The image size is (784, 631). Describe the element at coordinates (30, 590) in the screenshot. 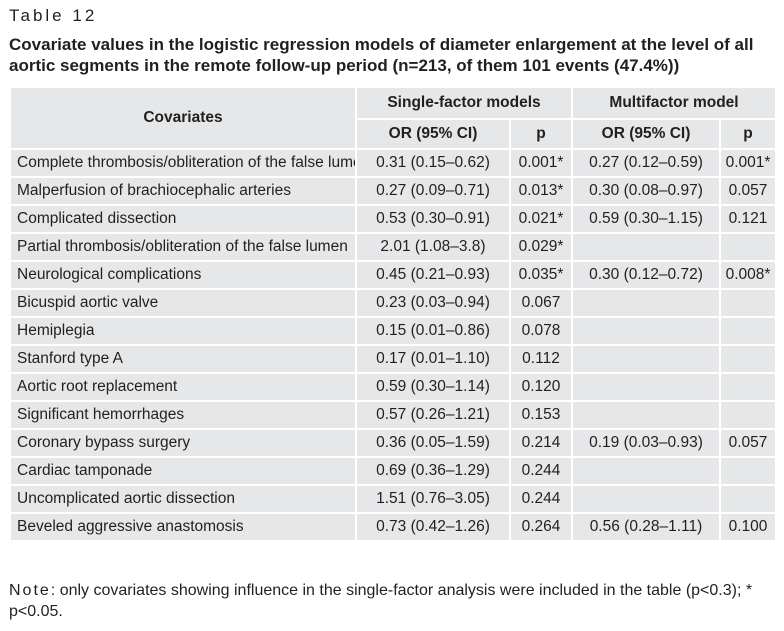

I see `note-lead: Note` at that location.